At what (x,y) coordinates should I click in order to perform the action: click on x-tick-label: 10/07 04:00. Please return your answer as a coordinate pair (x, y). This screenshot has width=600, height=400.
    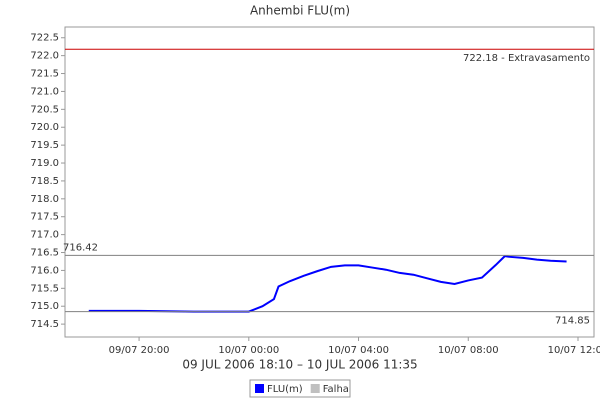
    Looking at the image, I should click on (358, 350).